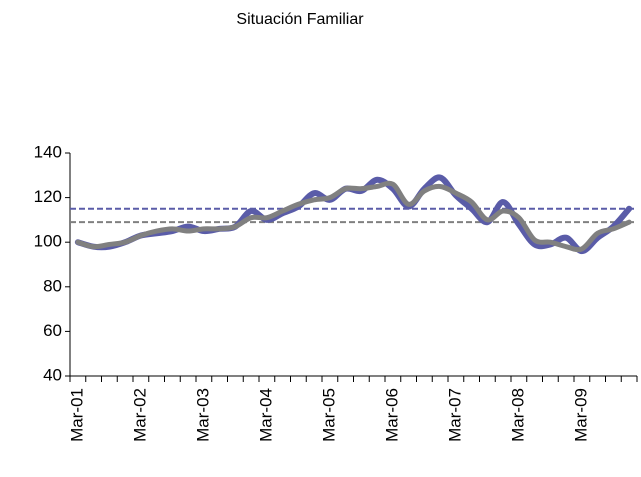  Describe the element at coordinates (202, 415) in the screenshot. I see `x-tick-label: Mar-03` at that location.